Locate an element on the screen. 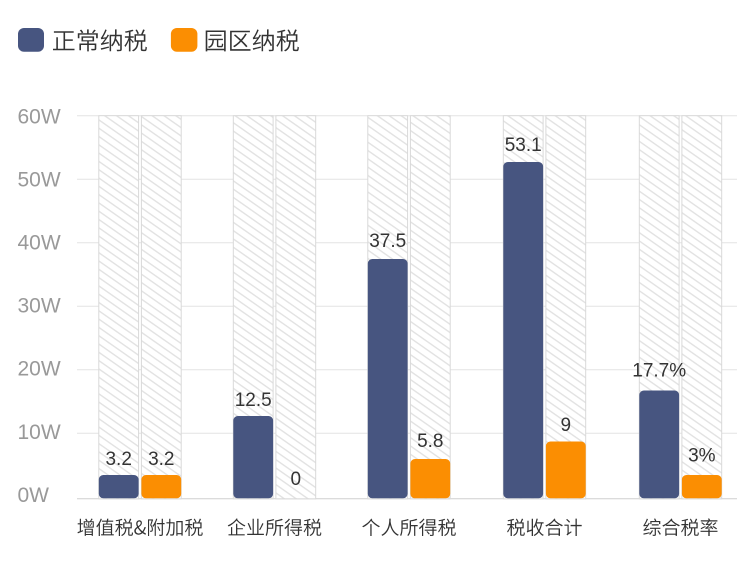  svg-text: 20W is located at coordinates (39, 369).